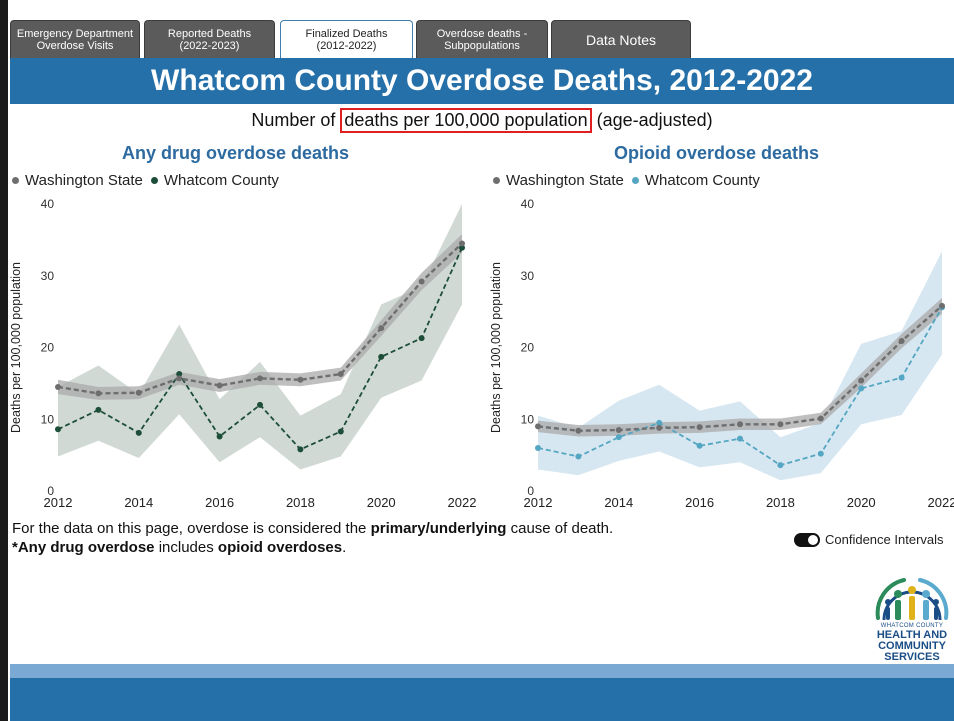 The width and height of the screenshot is (954, 721). I want to click on tab-data-notes: Data Notes, so click(621, 39).